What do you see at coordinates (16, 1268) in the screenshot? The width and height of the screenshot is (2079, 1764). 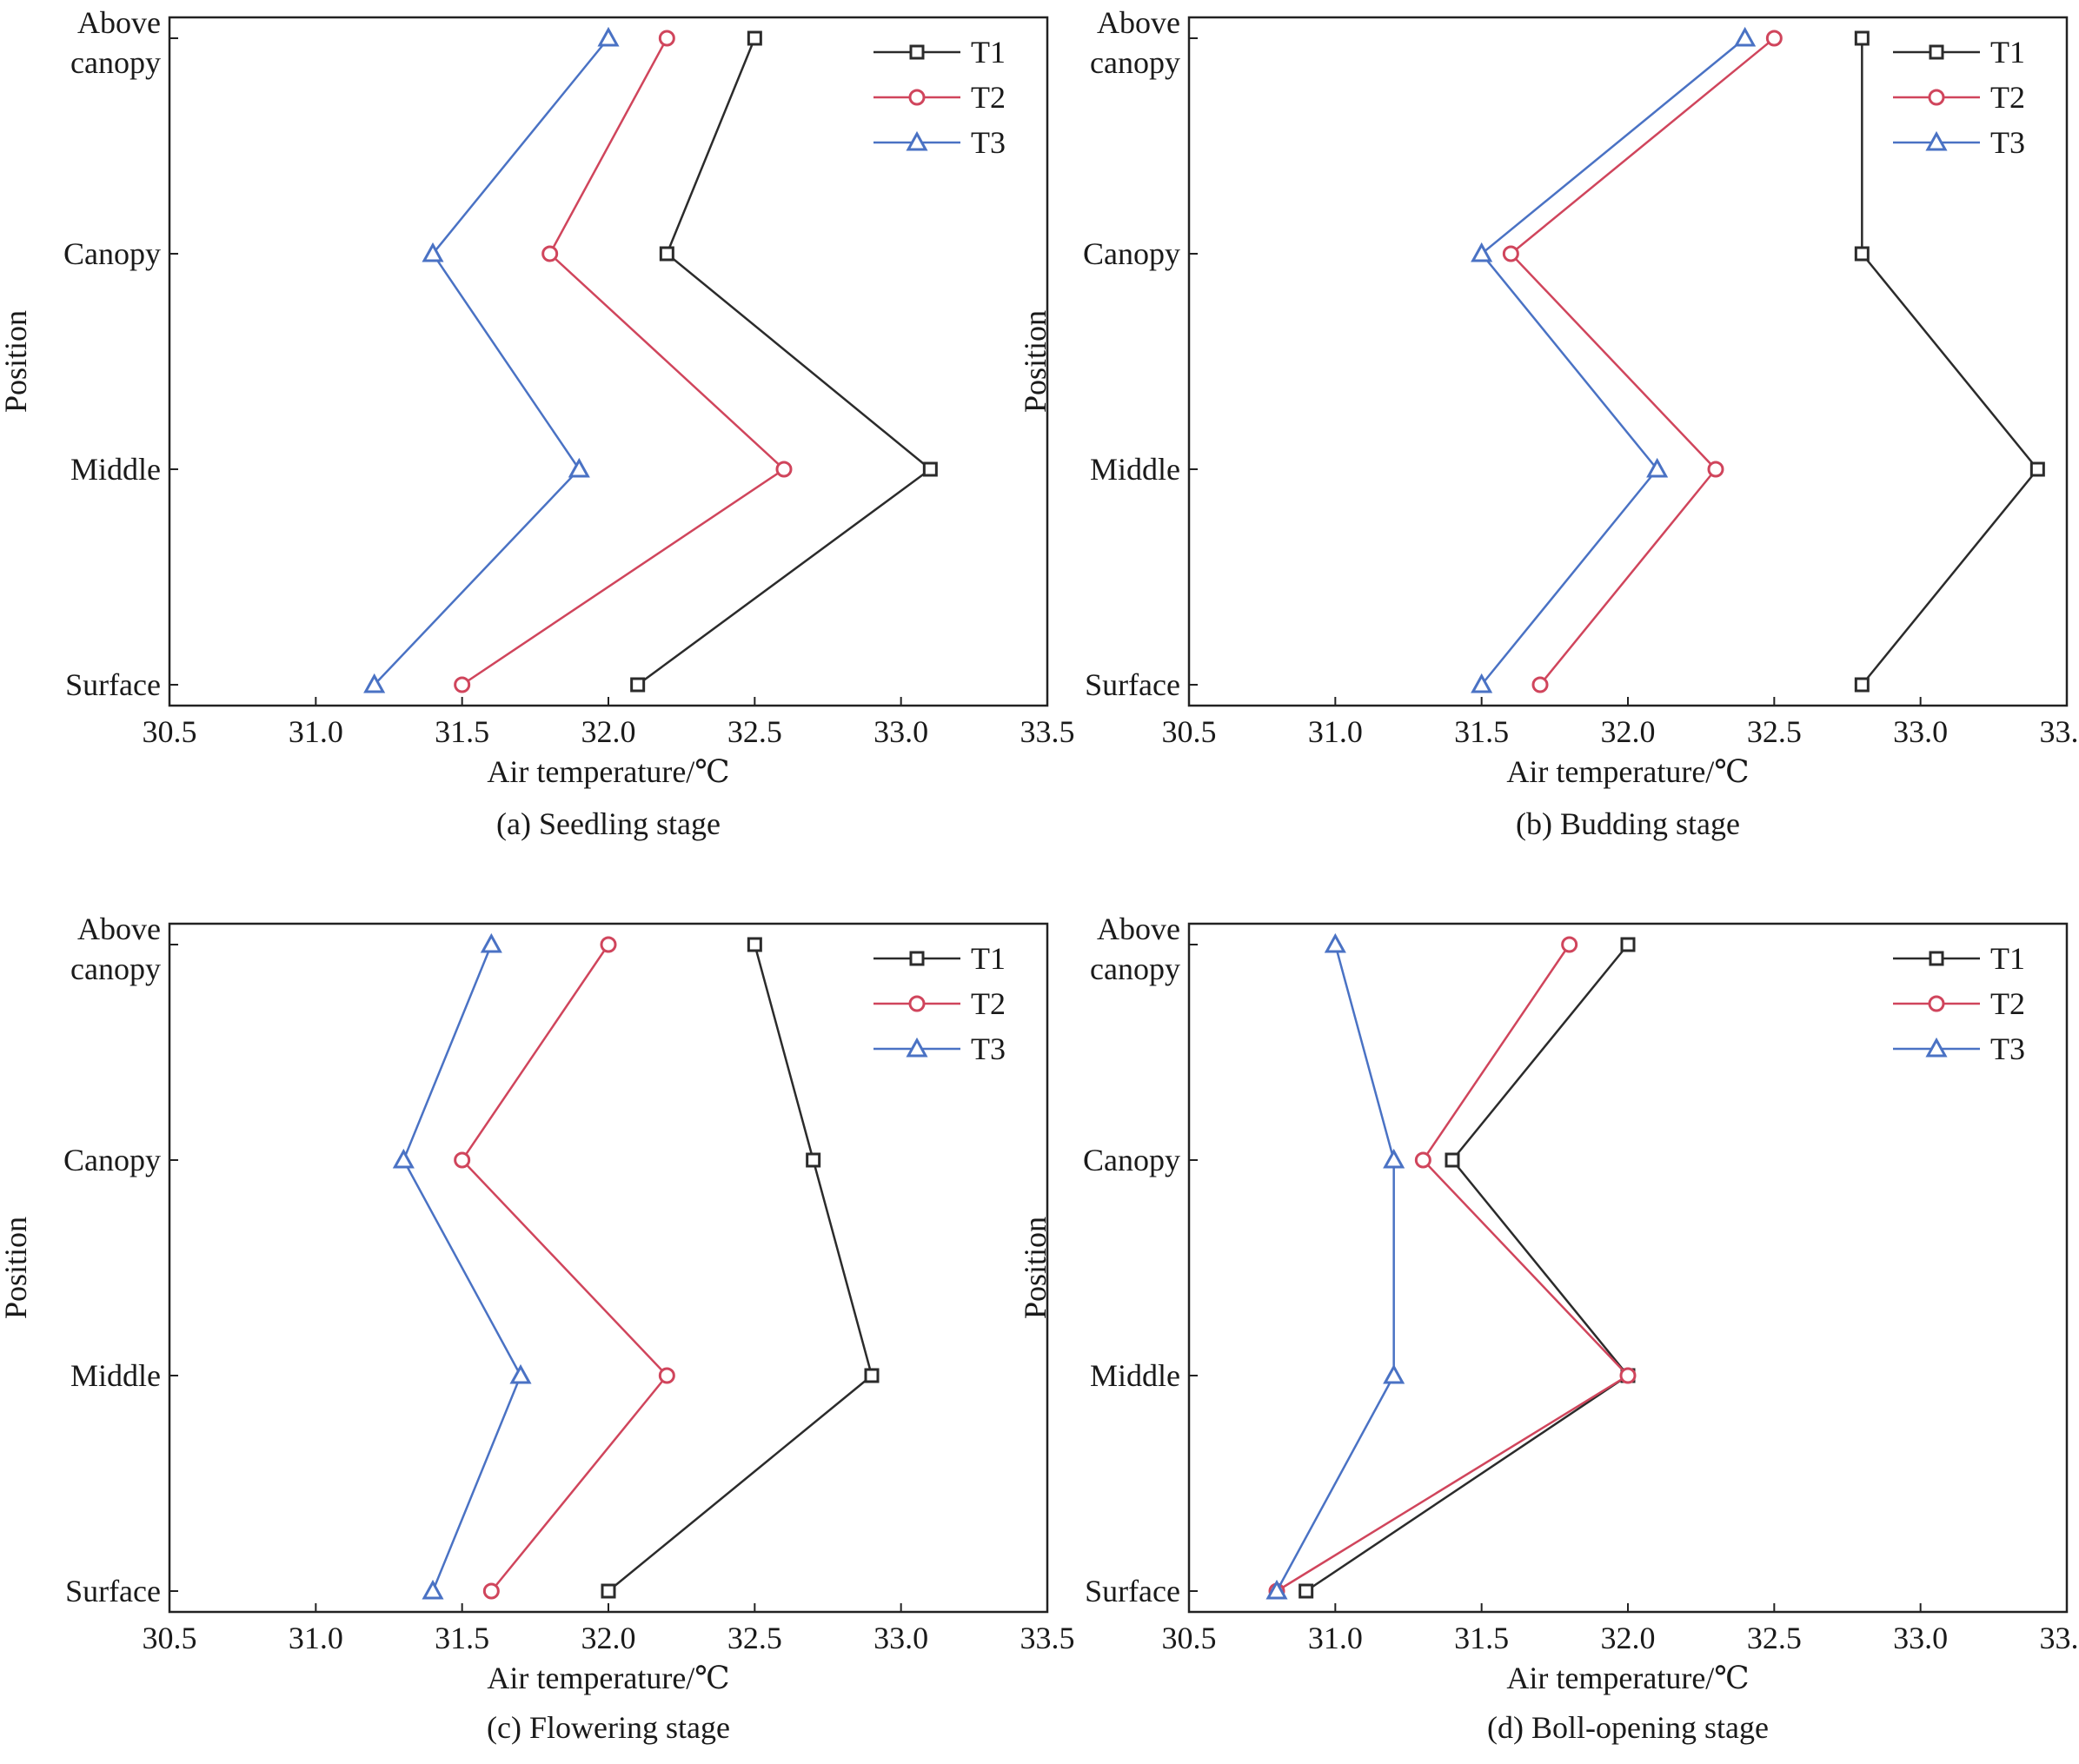 I see `y-axis-title: Position` at bounding box center [16, 1268].